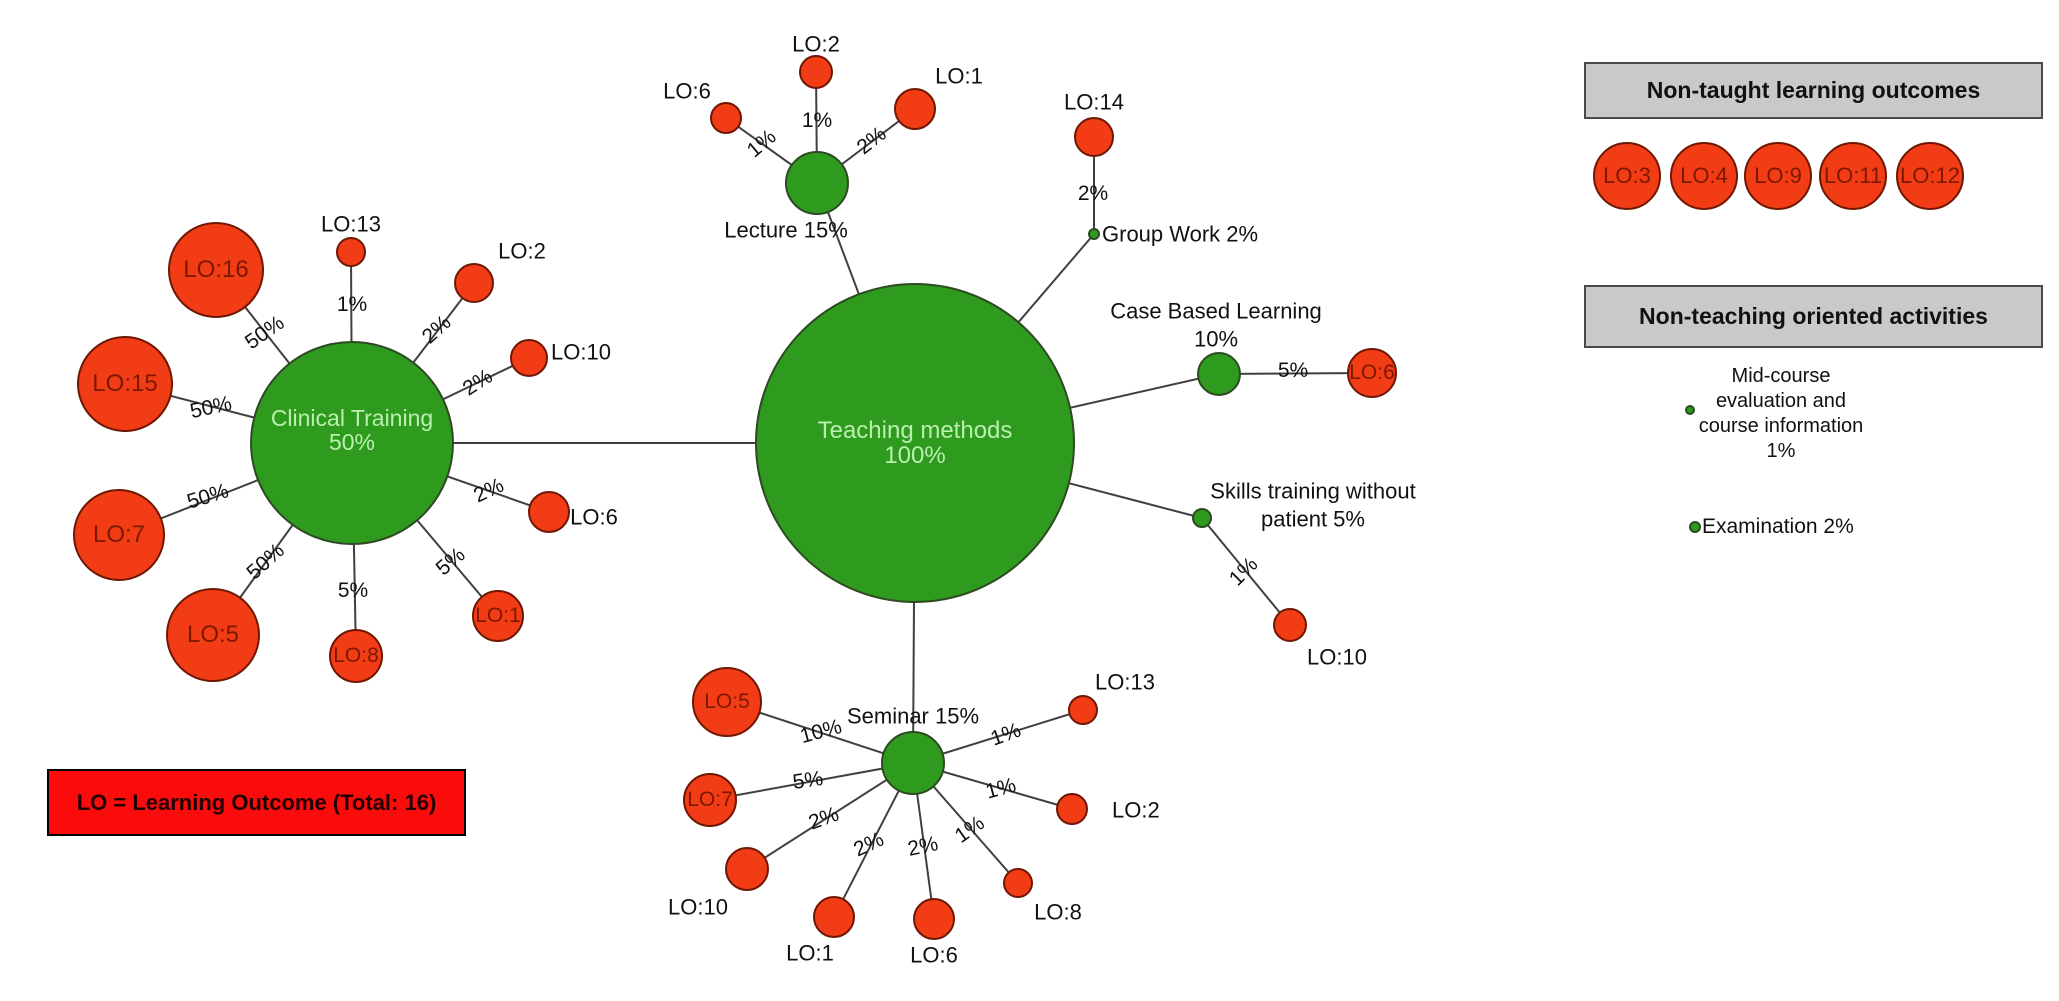  Describe the element at coordinates (351, 224) in the screenshot. I see `node-lo13-clinical-label: LO:13` at that location.